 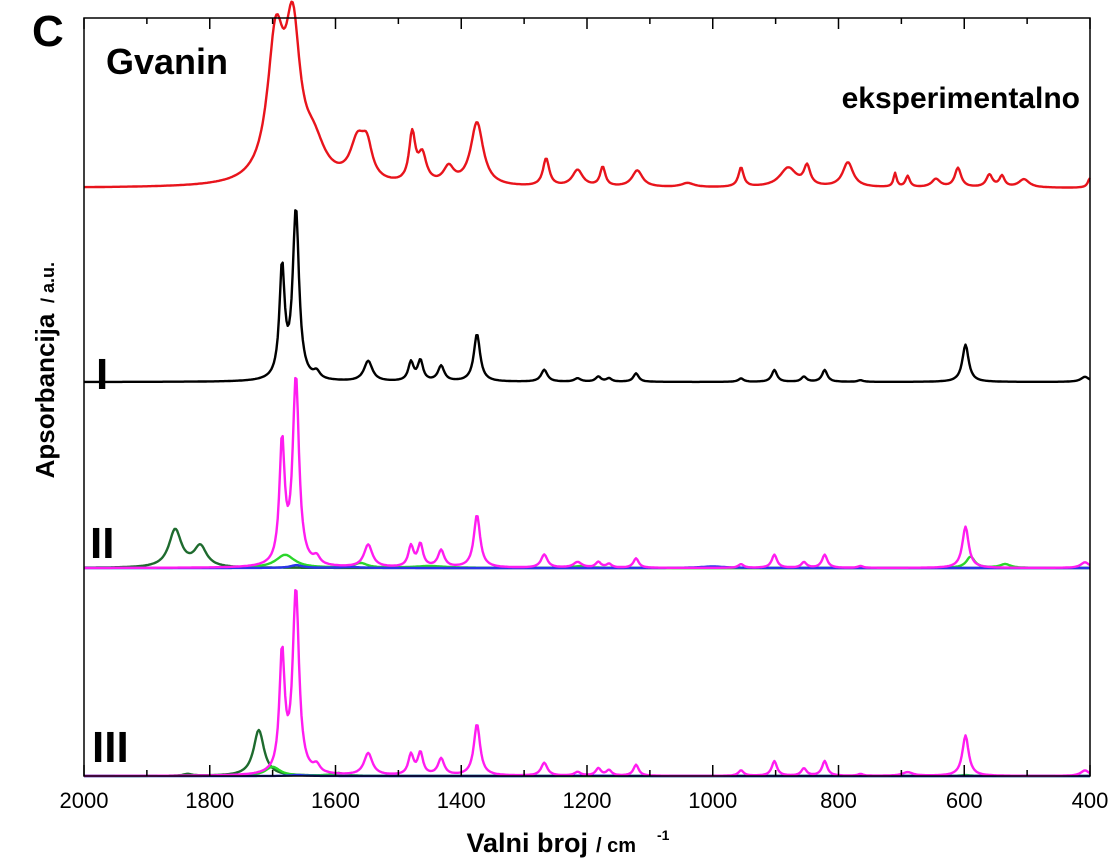 What do you see at coordinates (663, 835) in the screenshot?
I see `x-axis-unit-exponent: -1` at bounding box center [663, 835].